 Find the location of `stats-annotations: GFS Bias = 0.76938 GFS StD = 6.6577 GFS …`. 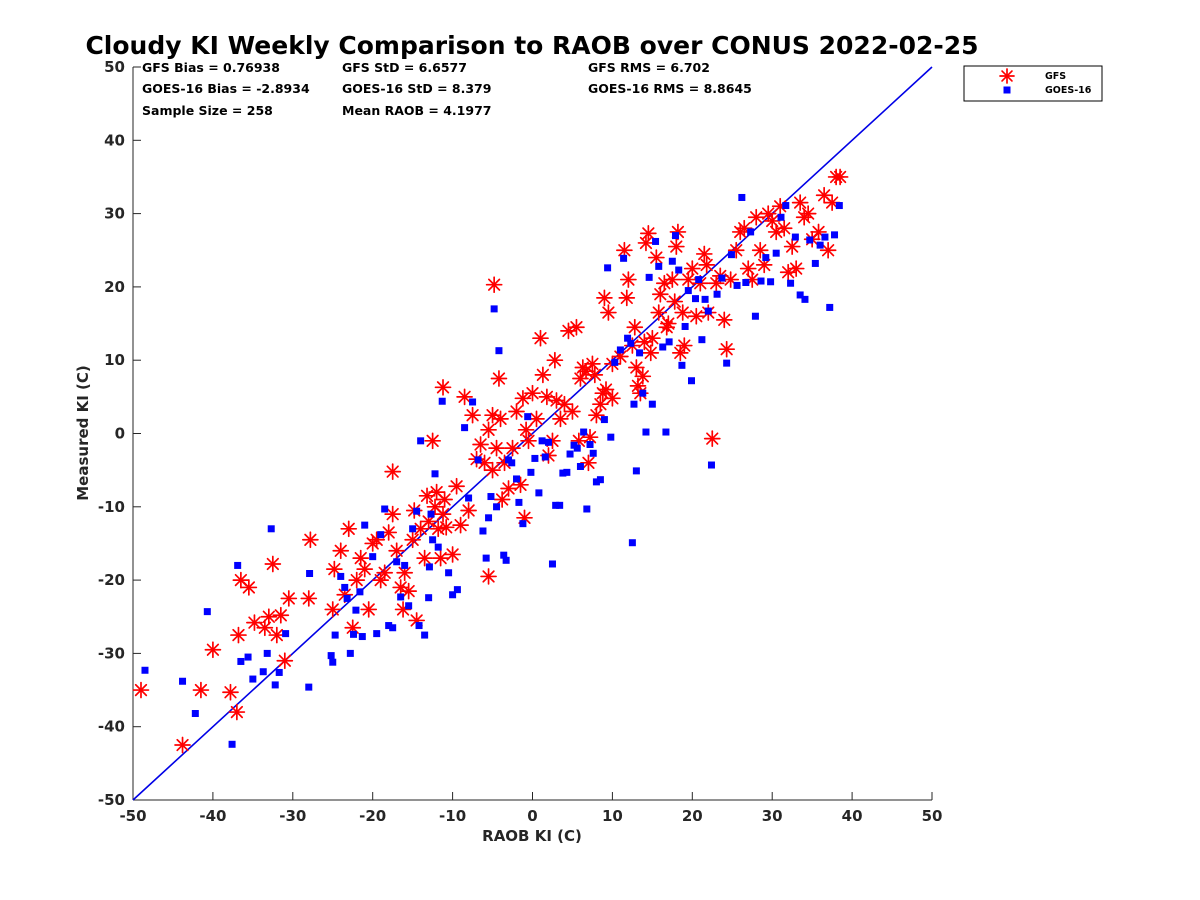

stats-annotations: GFS Bias = 0.76938 GFS StD = 6.6577 GFS … is located at coordinates (447, 89).